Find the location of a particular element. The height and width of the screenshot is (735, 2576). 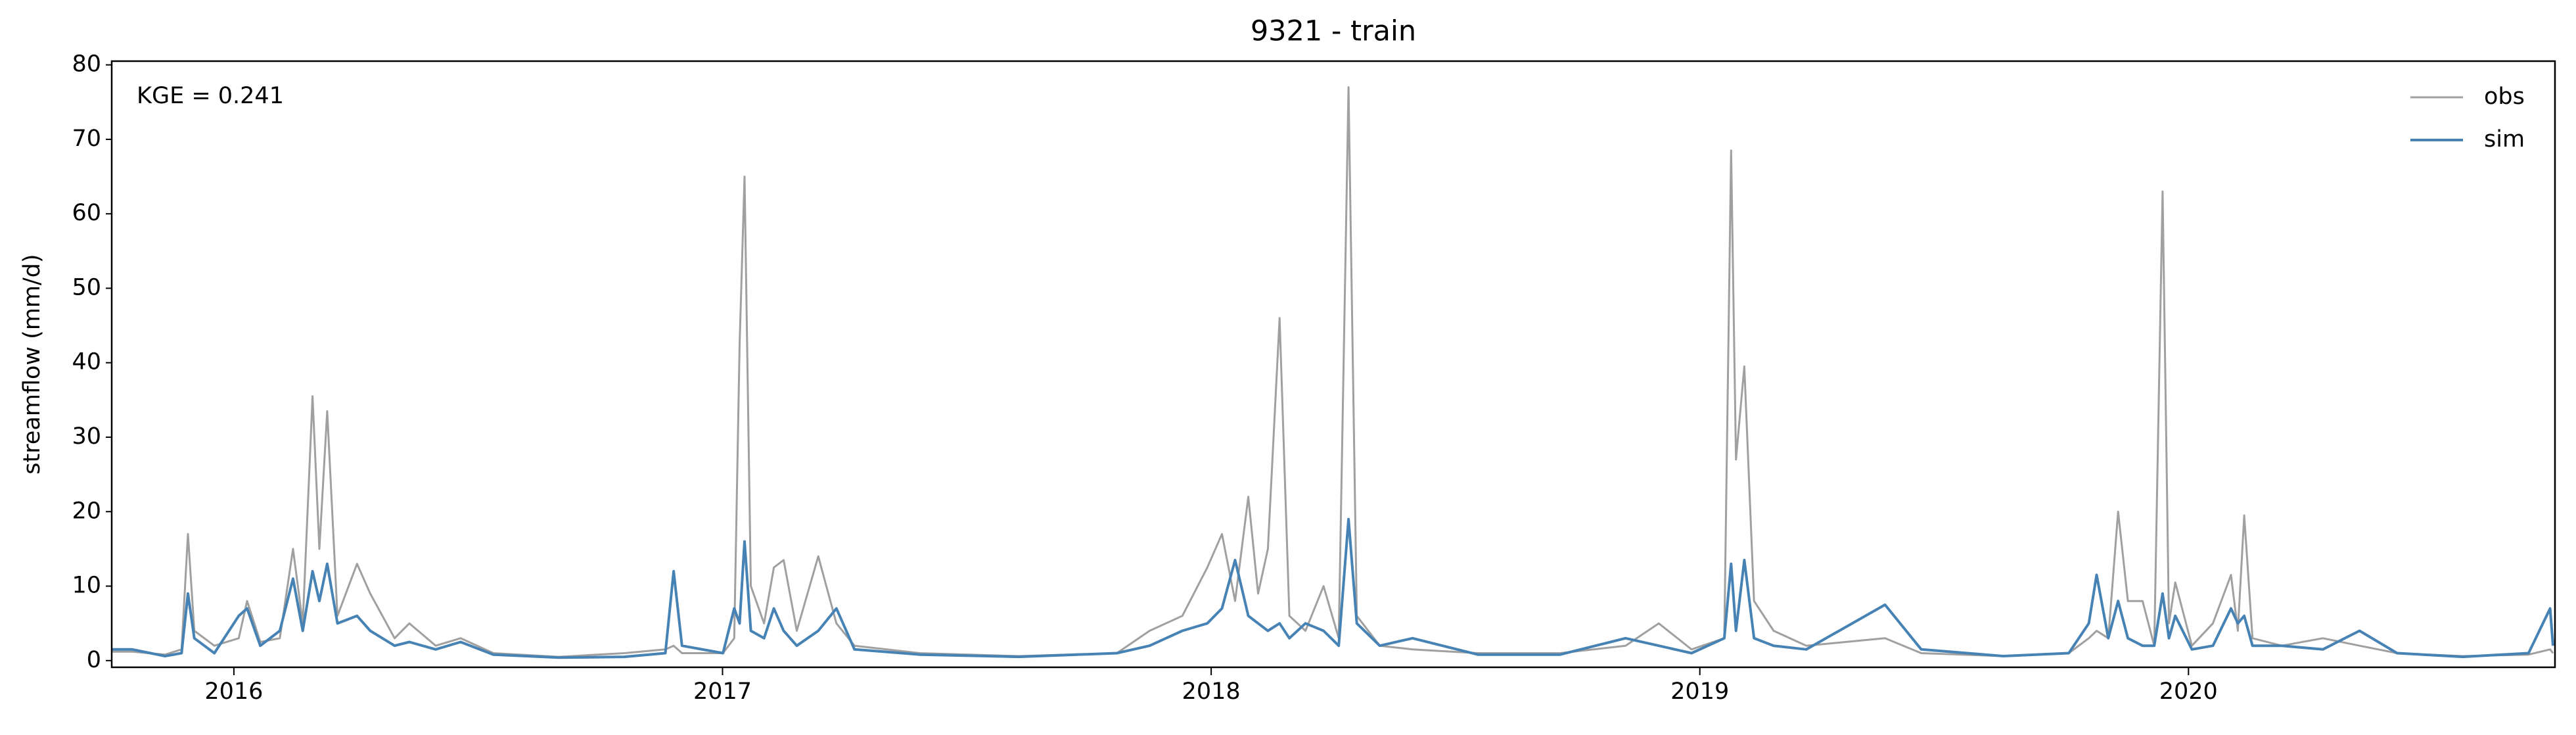

y-tick-label: 60 is located at coordinates (87, 213).